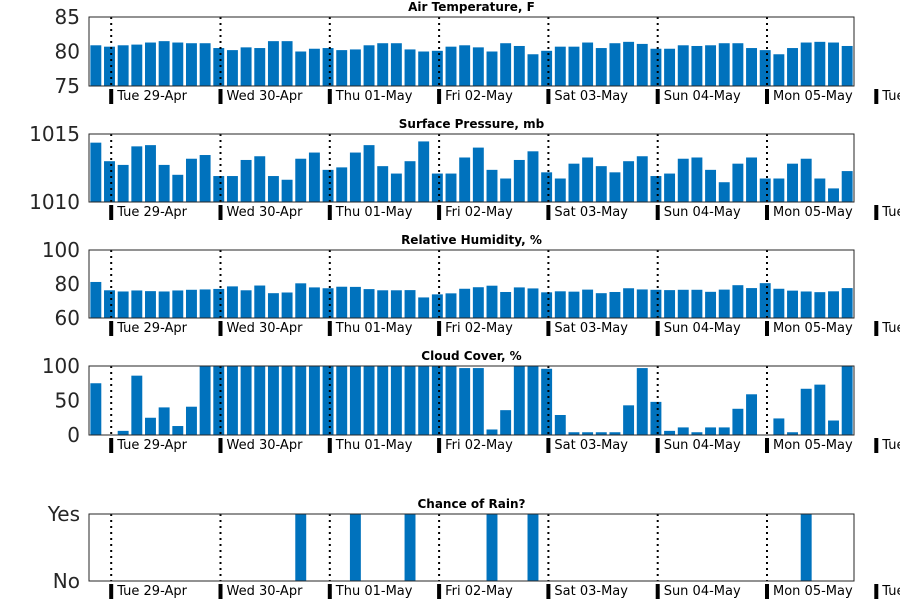  Describe the element at coordinates (67, 17) in the screenshot. I see `y-tick-label: 85` at that location.